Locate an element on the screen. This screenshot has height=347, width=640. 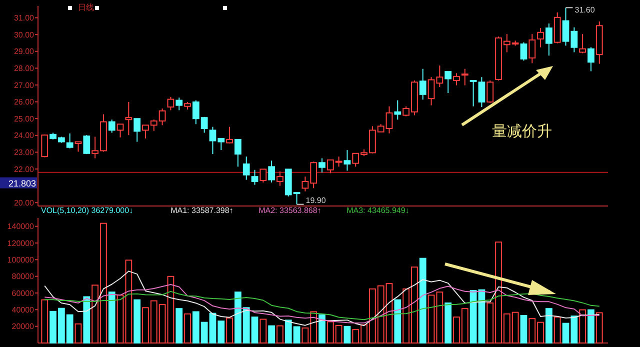
y-tick-label: 31.00 is located at coordinates (24, 18).